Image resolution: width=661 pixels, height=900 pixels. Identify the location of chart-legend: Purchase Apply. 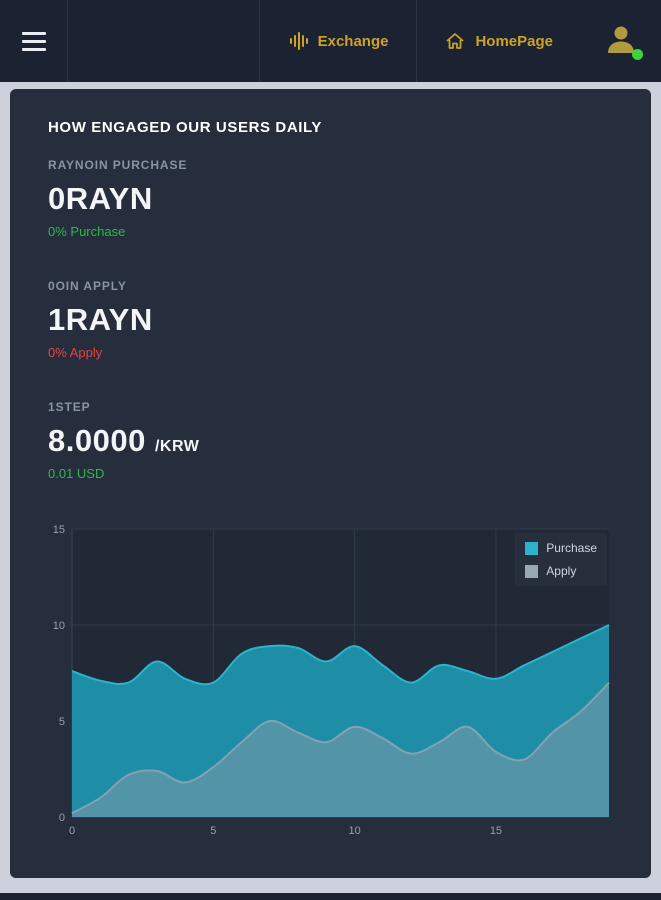
(561, 559).